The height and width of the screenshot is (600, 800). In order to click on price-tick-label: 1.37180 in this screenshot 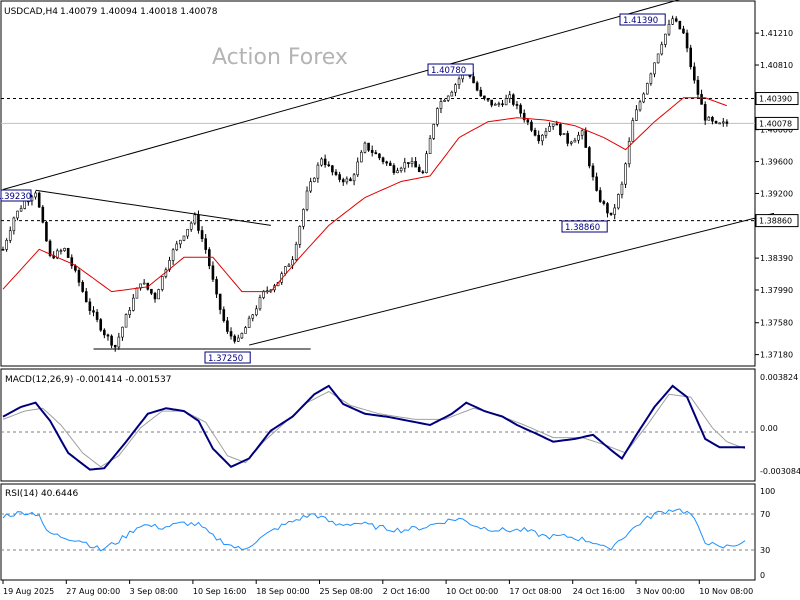, I will do `click(776, 355)`.